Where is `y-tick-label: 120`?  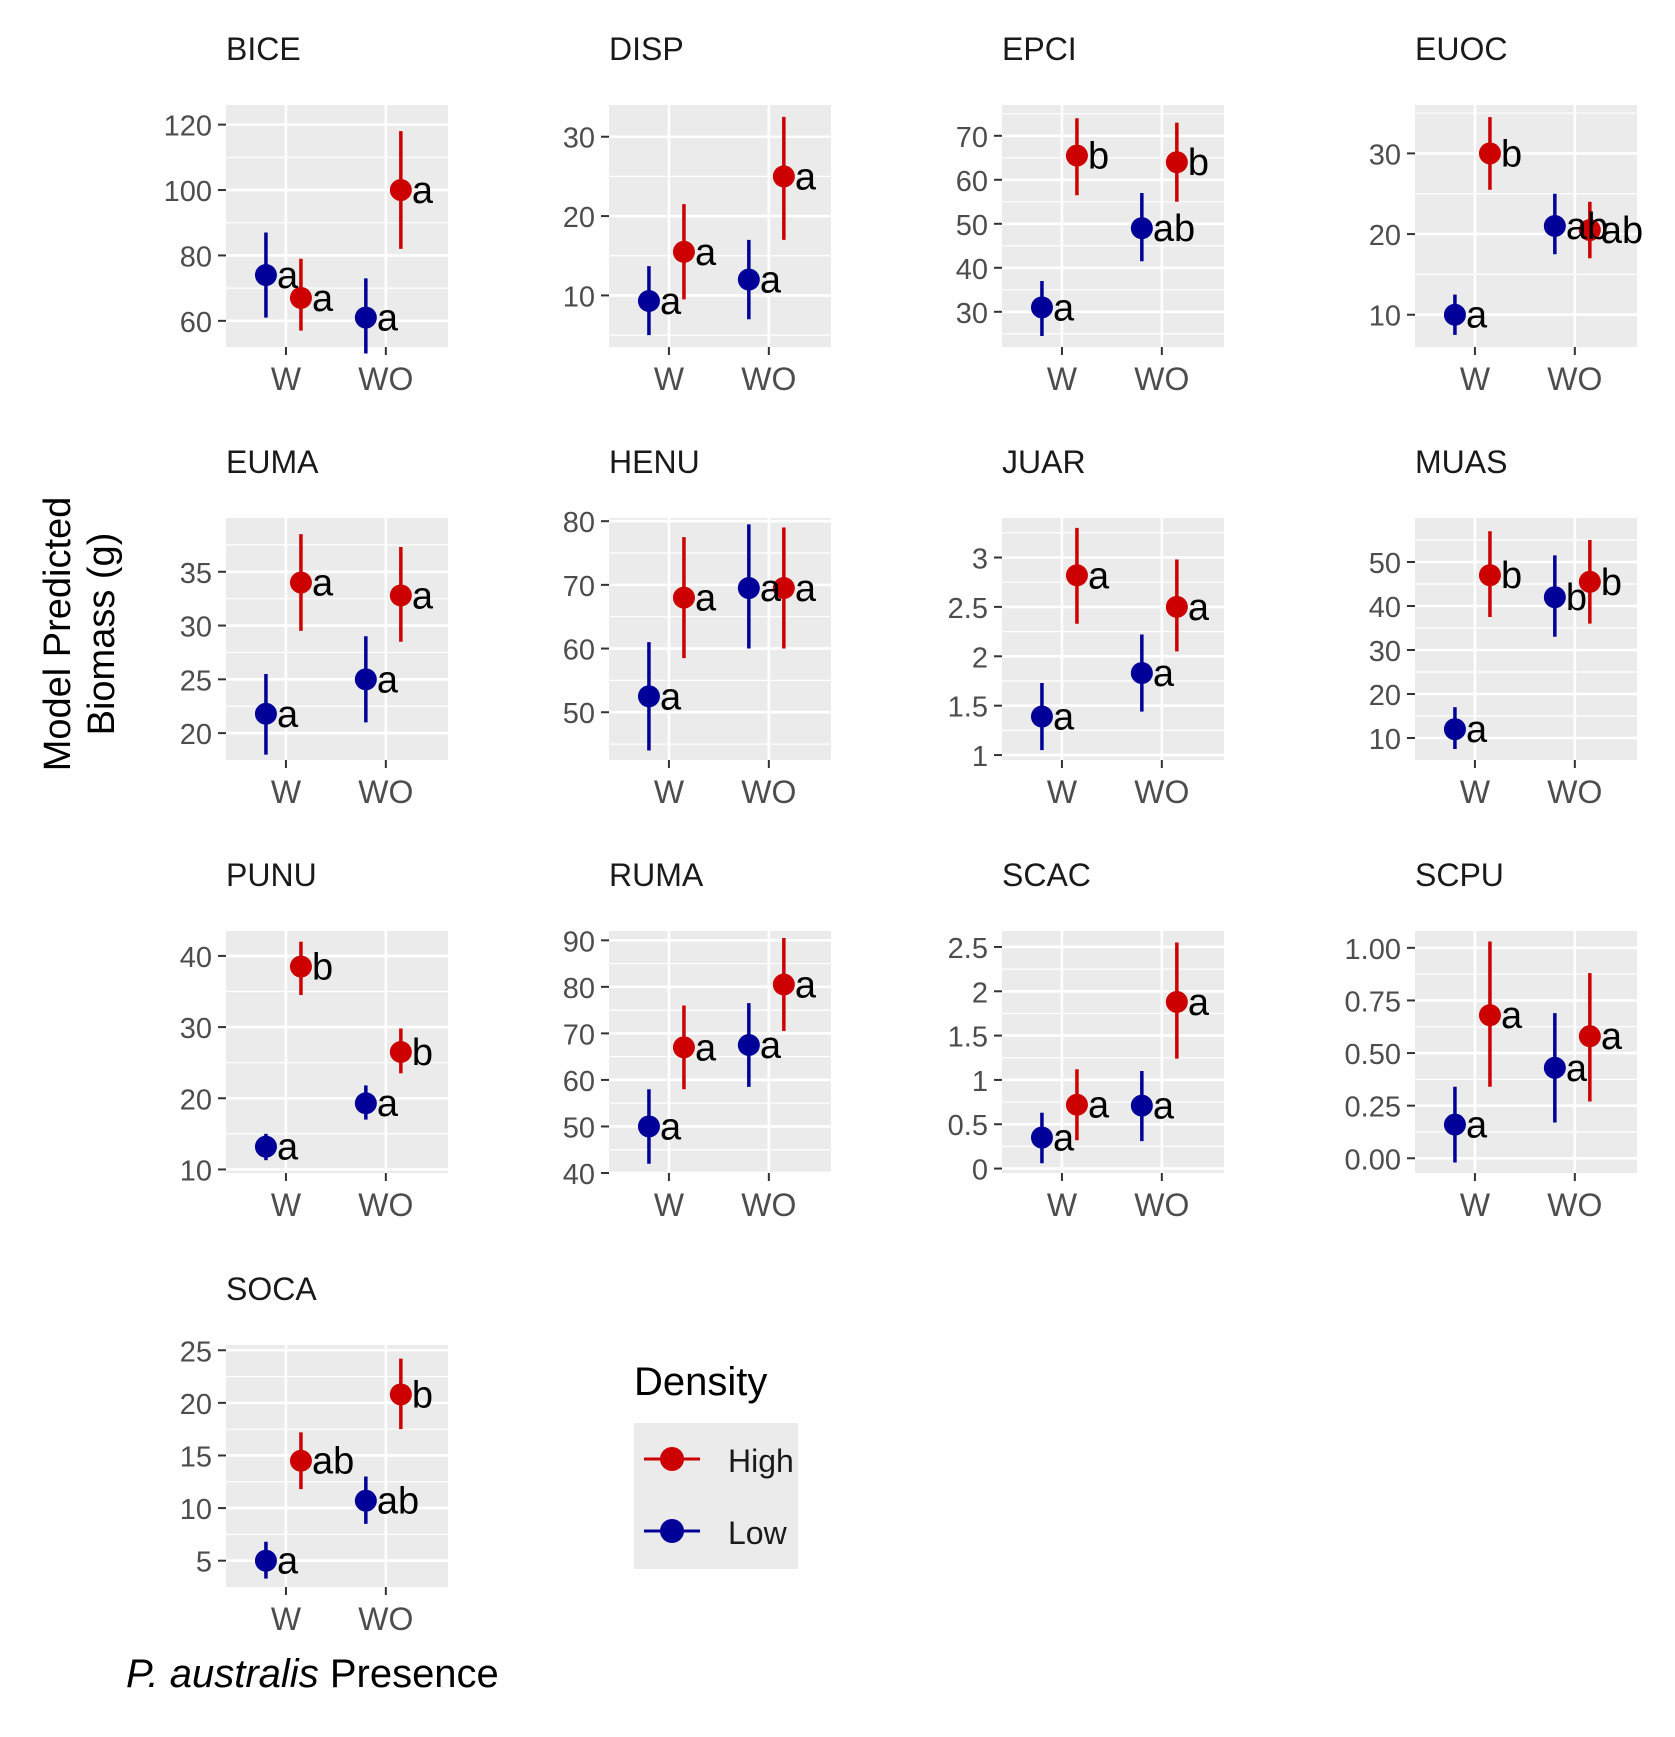 y-tick-label: 120 is located at coordinates (188, 127).